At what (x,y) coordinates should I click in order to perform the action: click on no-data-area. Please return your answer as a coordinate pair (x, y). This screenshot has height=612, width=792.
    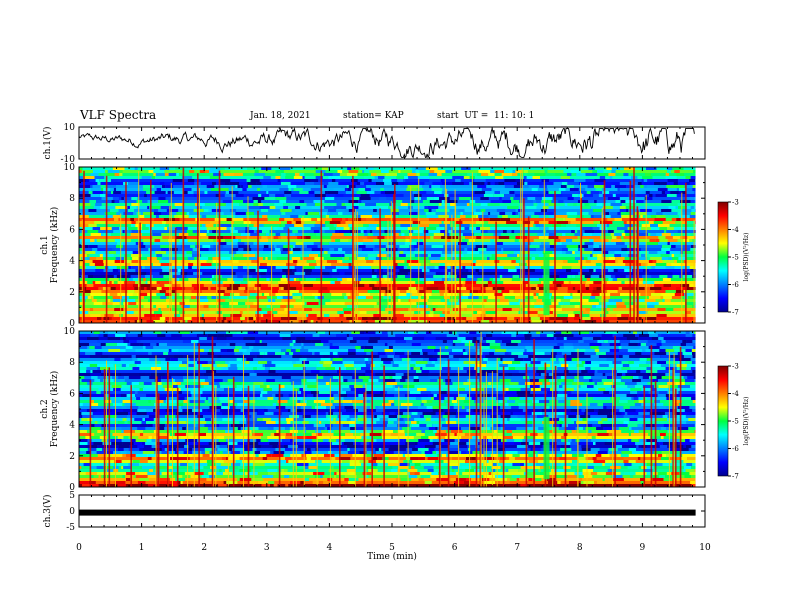
    Looking at the image, I should click on (700, 409).